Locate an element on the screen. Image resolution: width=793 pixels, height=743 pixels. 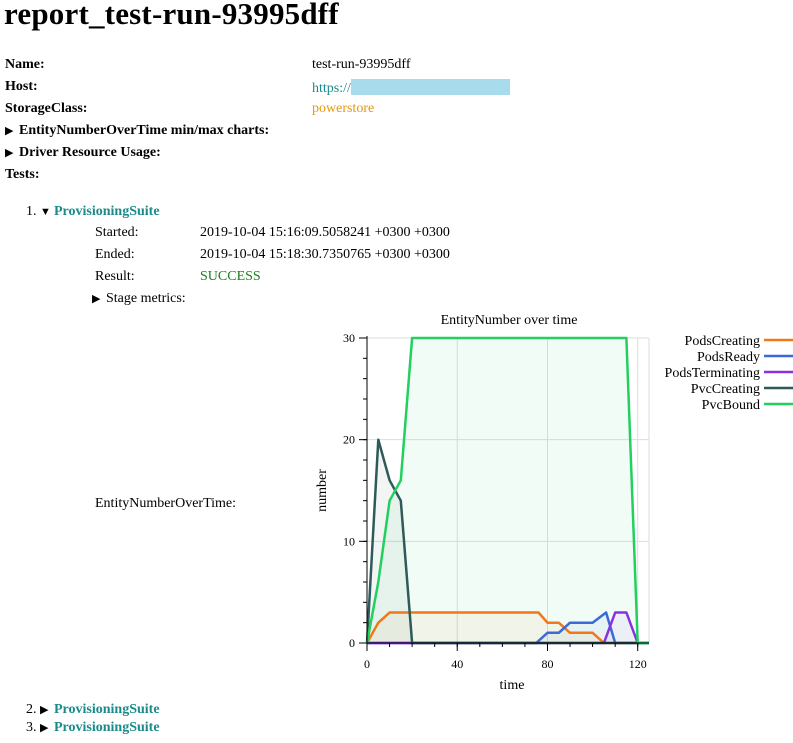
ended-label: Ended: is located at coordinates (115, 254).